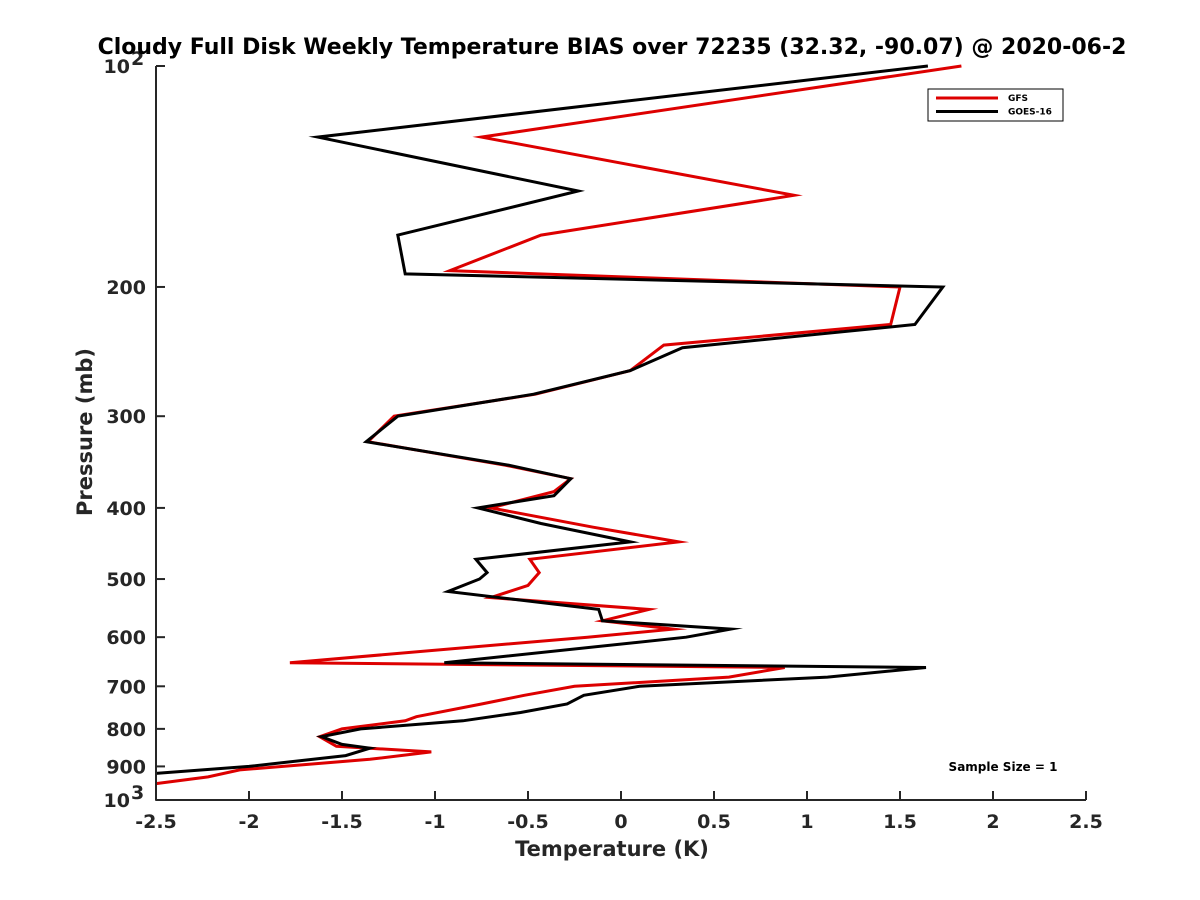 The width and height of the screenshot is (1200, 900). Describe the element at coordinates (126, 417) in the screenshot. I see `y-tick-label: 300` at that location.